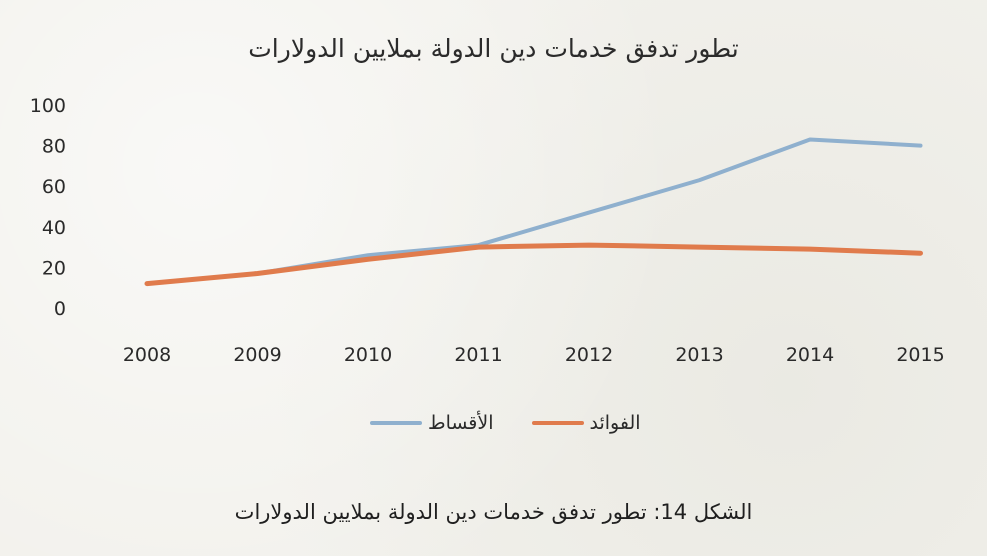 The width and height of the screenshot is (987, 556). I want to click on series-line-interest, so click(533, 264).